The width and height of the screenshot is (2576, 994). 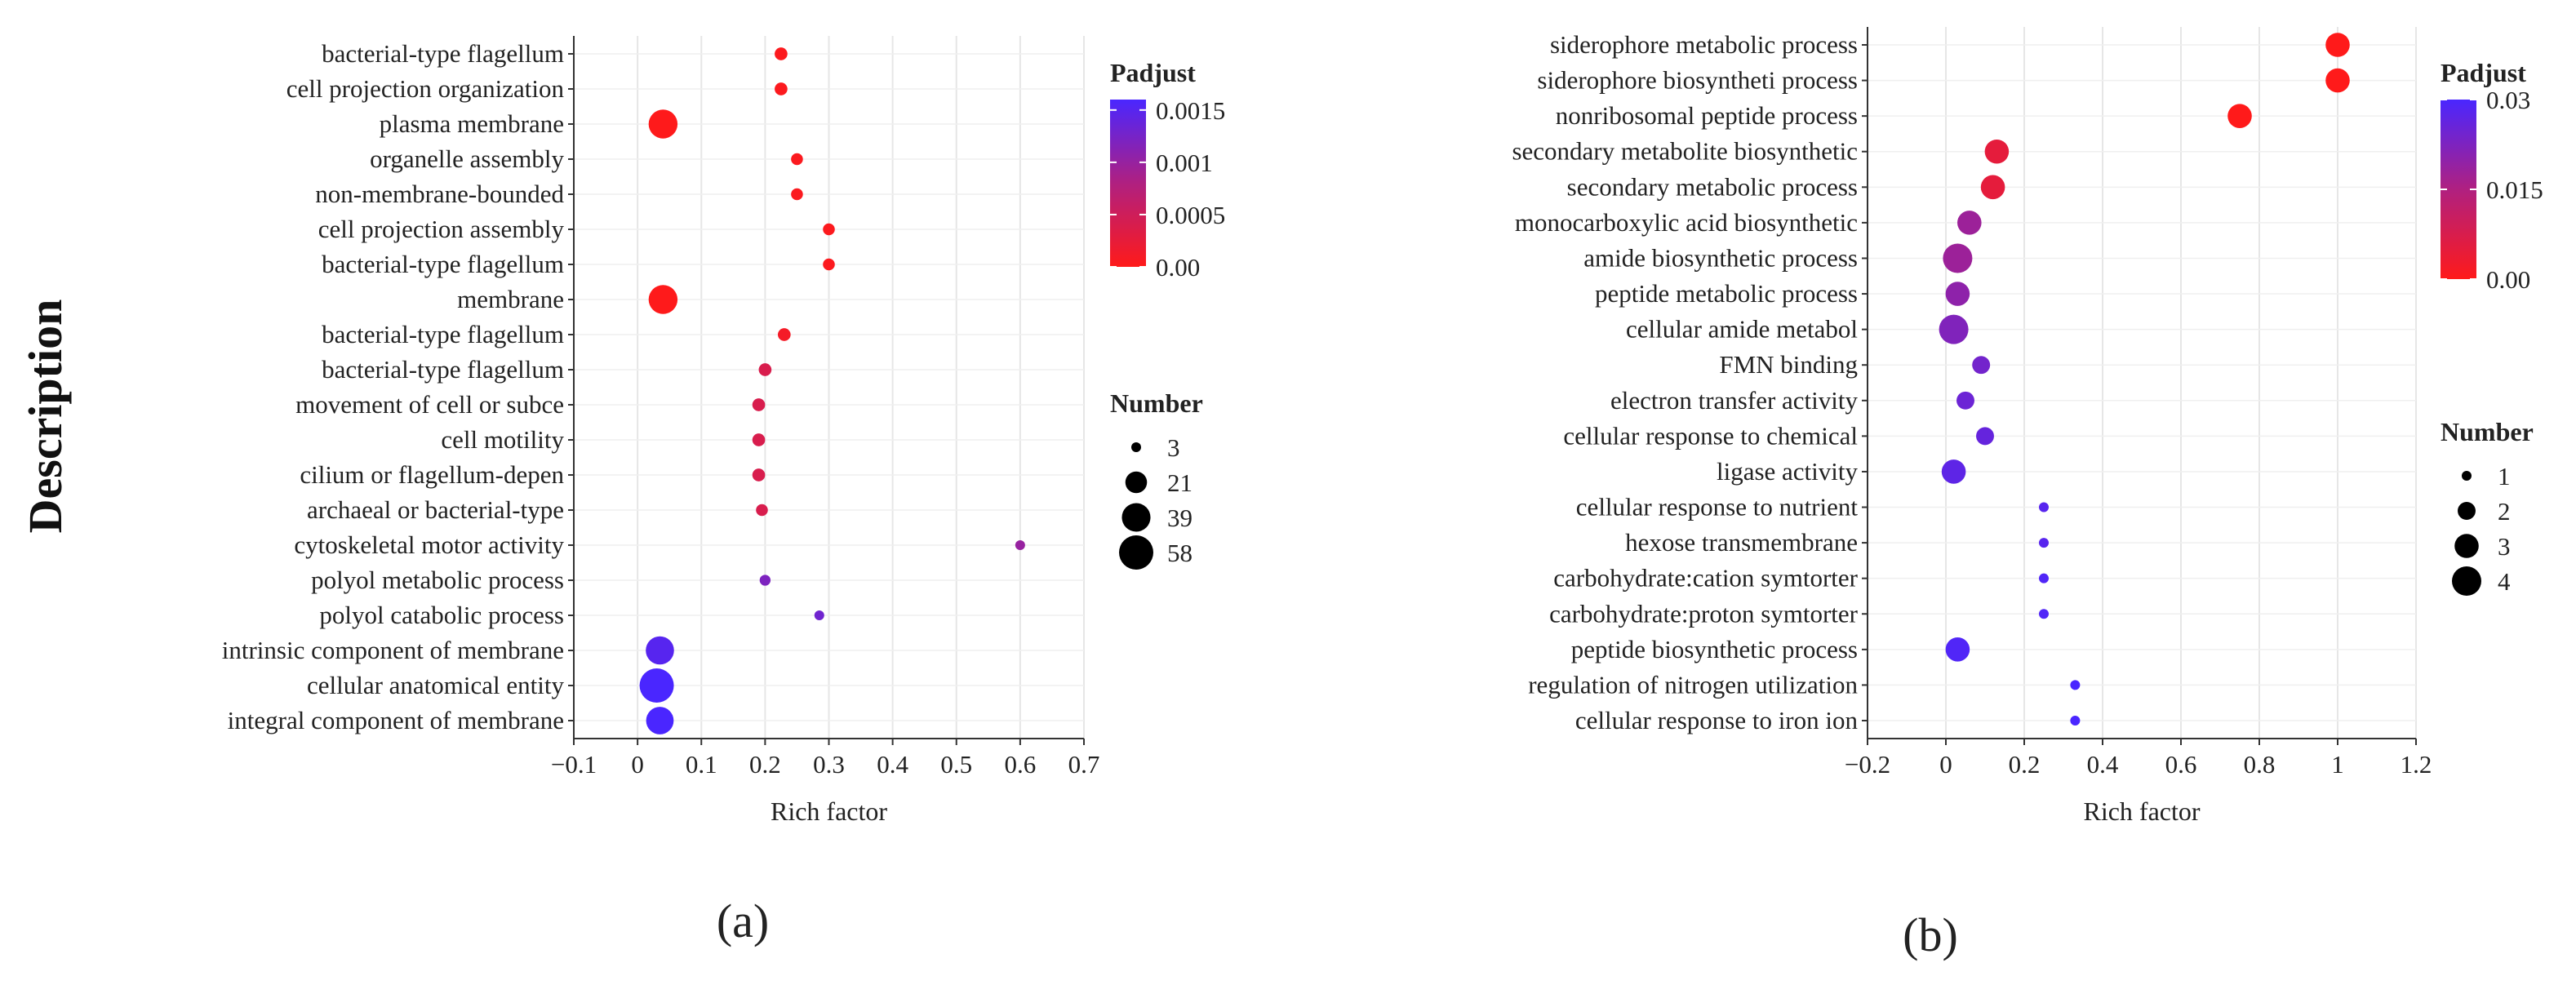 What do you see at coordinates (743, 920) in the screenshot?
I see `panel-a-label: (a)` at bounding box center [743, 920].